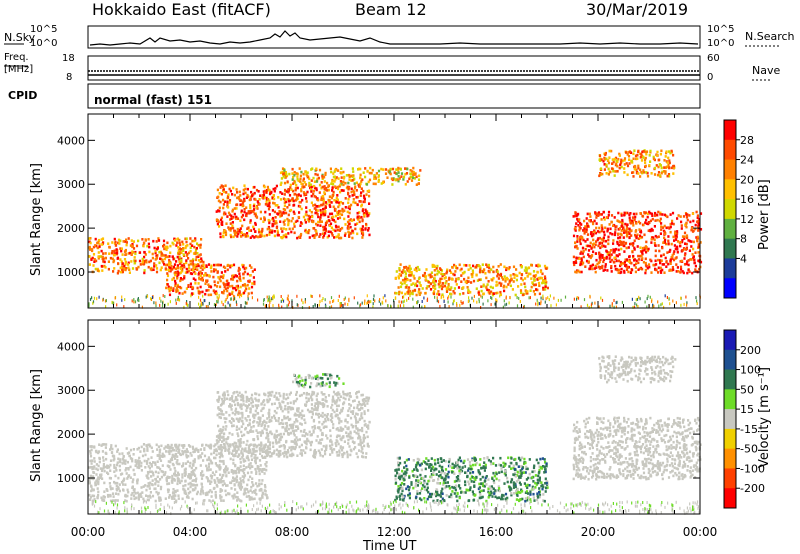 Image resolution: width=800 pixels, height=554 pixels. I want to click on x-tick-label: 04:00, so click(190, 532).